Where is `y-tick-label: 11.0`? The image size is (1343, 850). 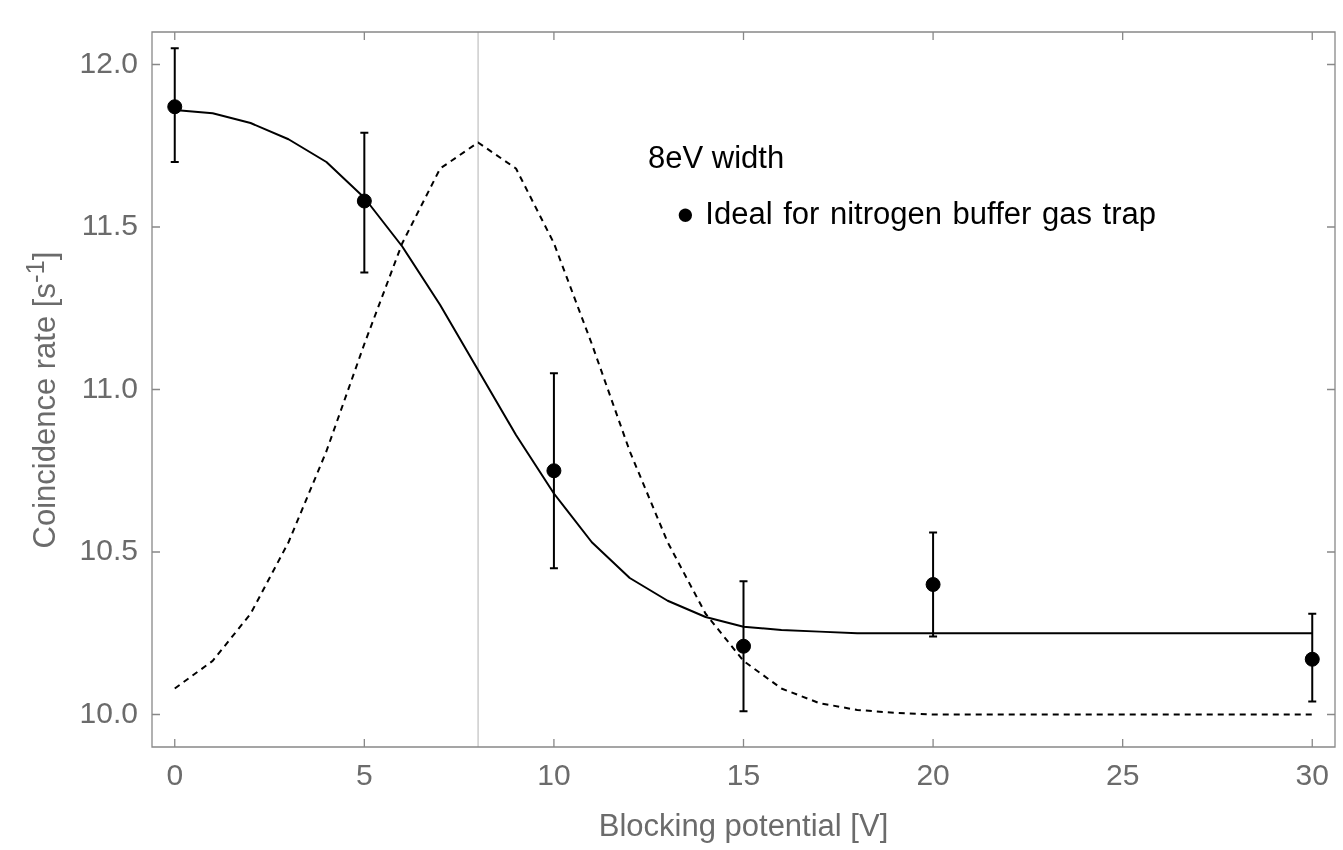 y-tick-label: 11.0 is located at coordinates (109, 387).